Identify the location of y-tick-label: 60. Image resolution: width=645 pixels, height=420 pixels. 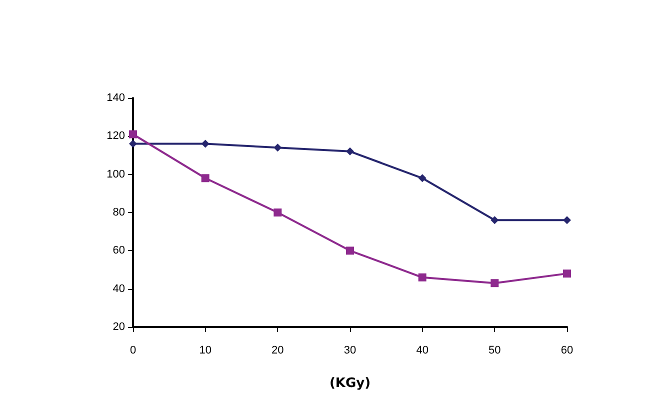
(118, 250).